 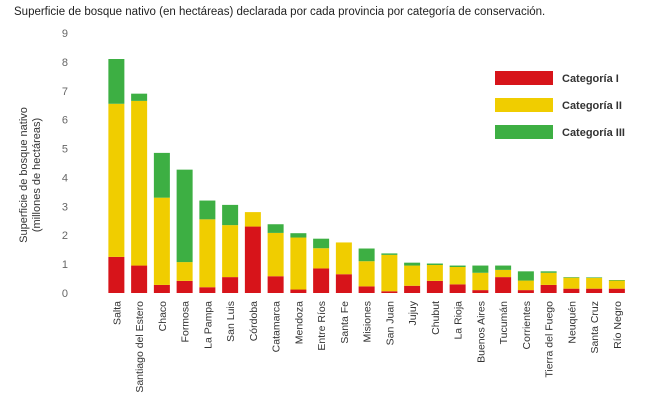 What do you see at coordinates (459, 320) in the screenshot?
I see `x-tick-label: La Rioja` at bounding box center [459, 320].